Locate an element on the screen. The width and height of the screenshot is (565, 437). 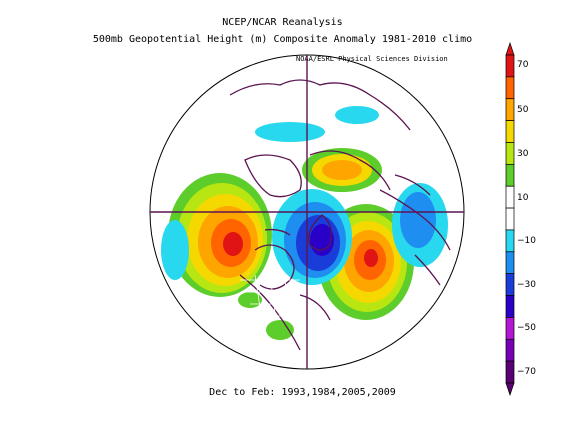
page-title: NCEP/NCAR Reanalysis is located at coordinates (282, 22).